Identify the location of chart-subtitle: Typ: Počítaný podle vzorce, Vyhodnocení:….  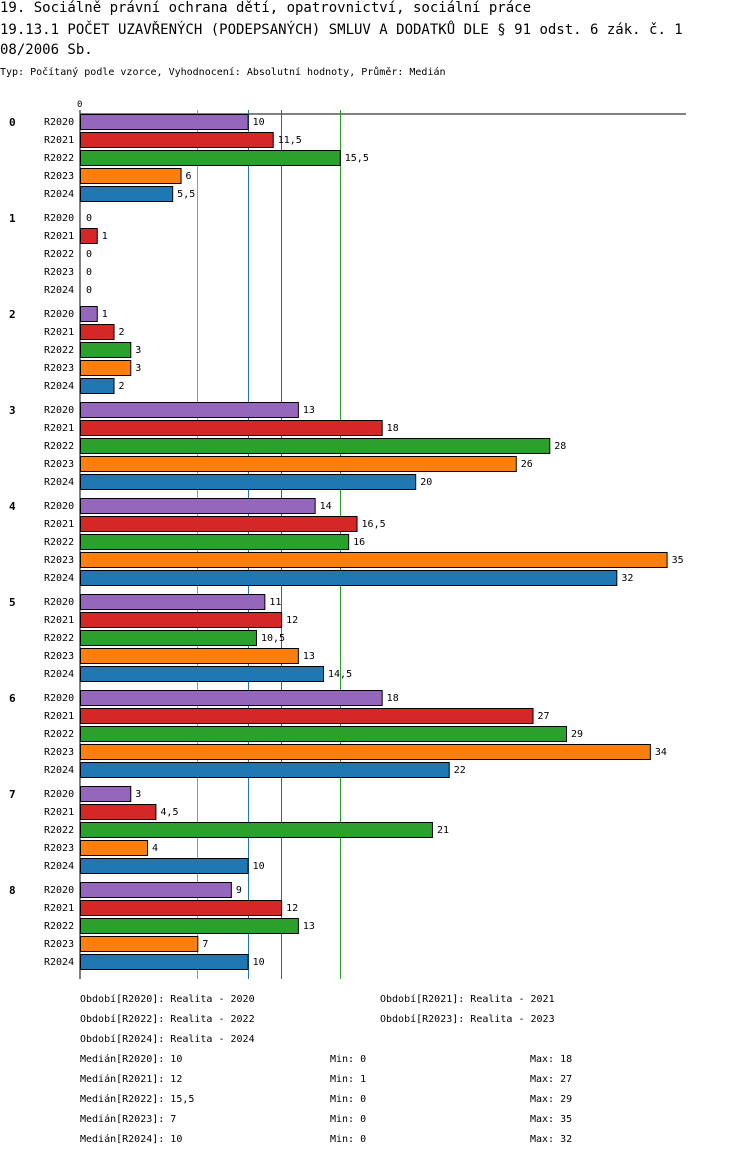
(223, 72).